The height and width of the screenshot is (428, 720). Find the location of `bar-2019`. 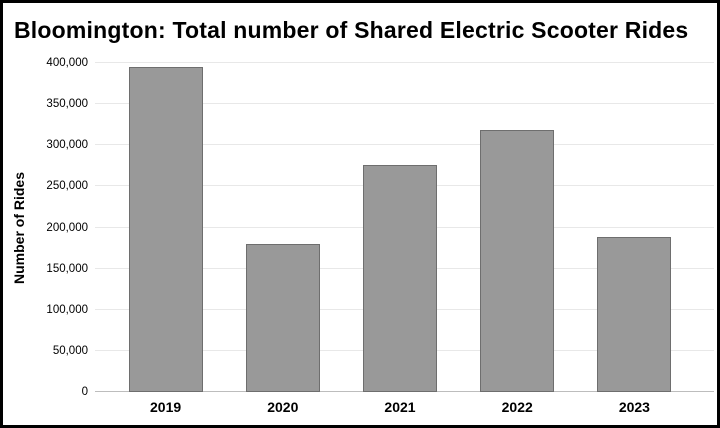

bar-2019 is located at coordinates (165, 229).